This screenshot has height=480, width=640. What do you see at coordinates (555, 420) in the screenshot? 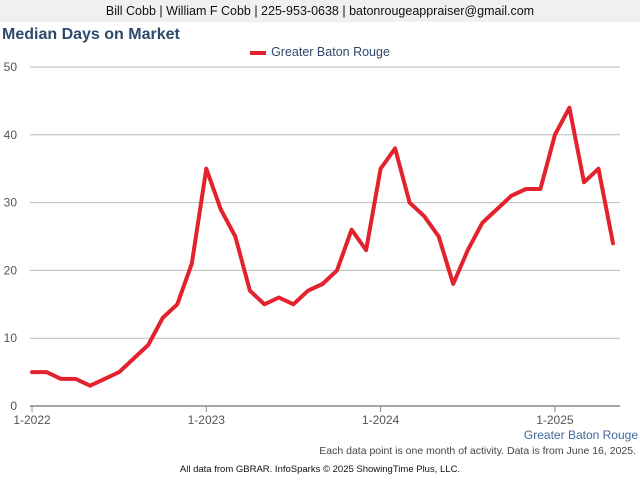
I see `x-tick-label: 1-2025` at bounding box center [555, 420].